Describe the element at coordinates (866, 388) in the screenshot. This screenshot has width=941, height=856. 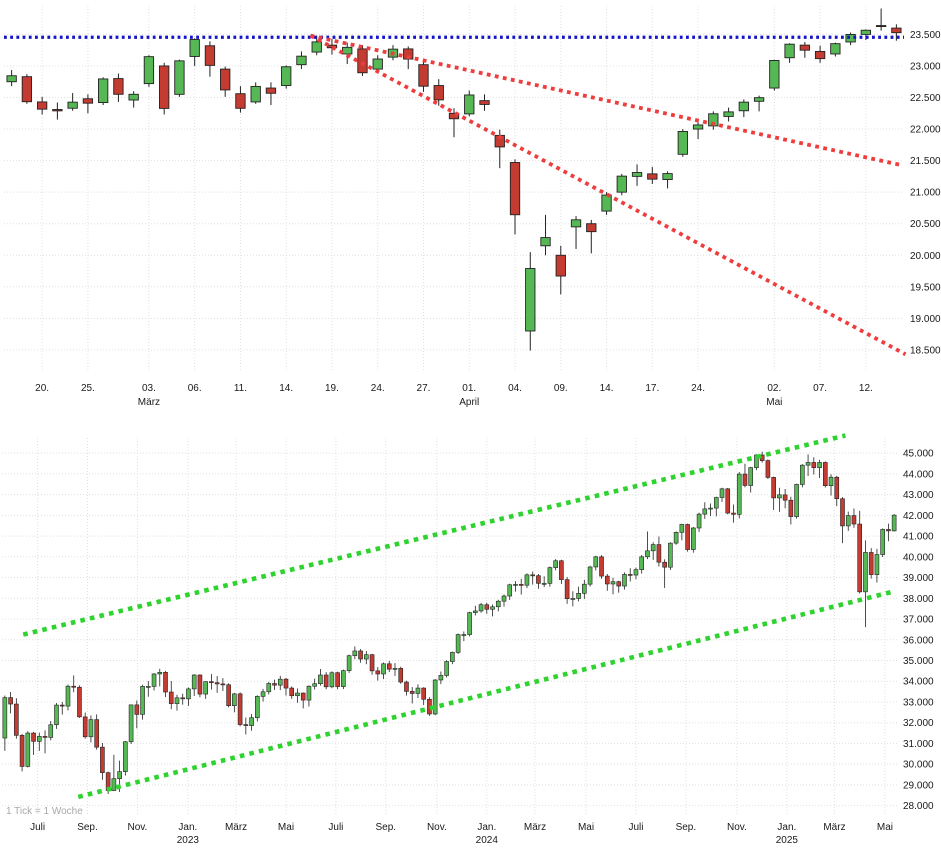
I see `svg-text: 12.` at that location.